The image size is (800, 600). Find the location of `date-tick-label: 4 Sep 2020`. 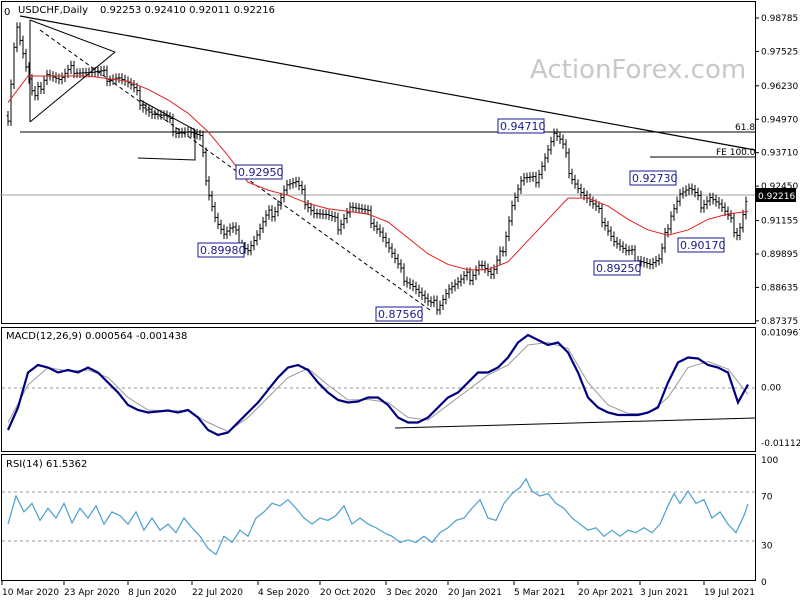

date-tick-label: 4 Sep 2020 is located at coordinates (284, 593).